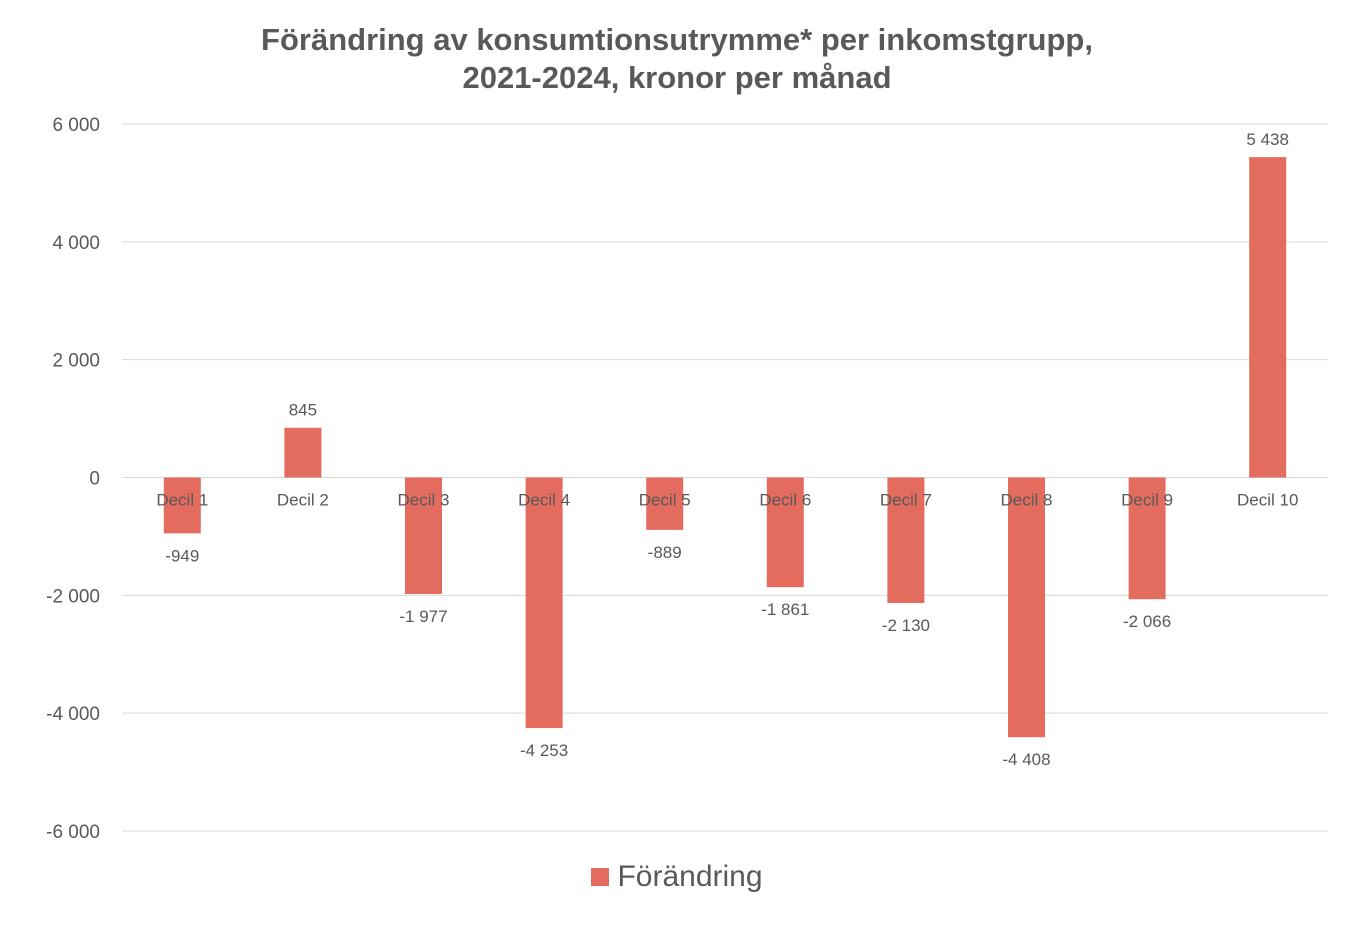  What do you see at coordinates (1267, 139) in the screenshot?
I see `data-label: 5 438` at bounding box center [1267, 139].